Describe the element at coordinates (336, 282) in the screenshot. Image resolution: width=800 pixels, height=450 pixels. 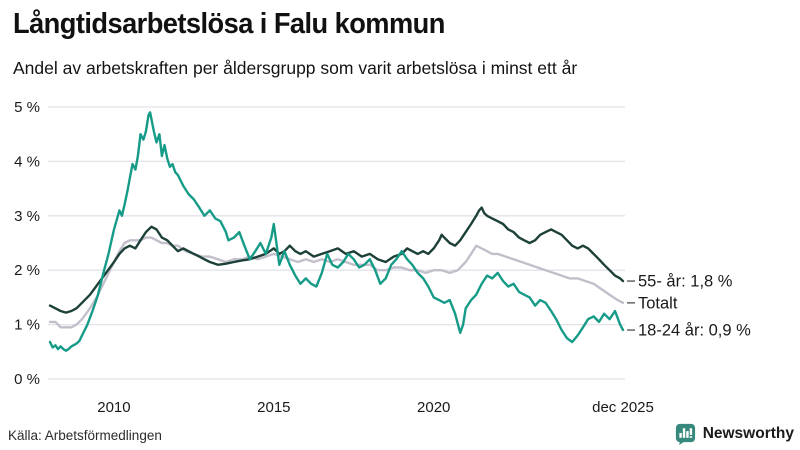
I see `series-line-totalt` at that location.